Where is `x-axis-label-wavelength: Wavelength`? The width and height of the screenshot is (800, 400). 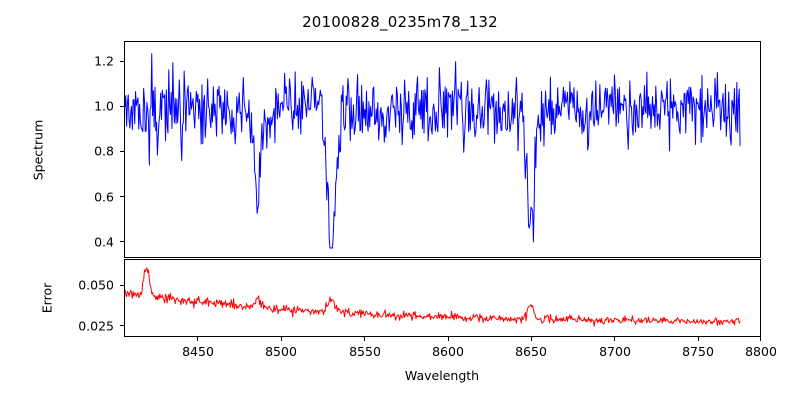
x-axis-label-wavelength: Wavelength is located at coordinates (442, 375).